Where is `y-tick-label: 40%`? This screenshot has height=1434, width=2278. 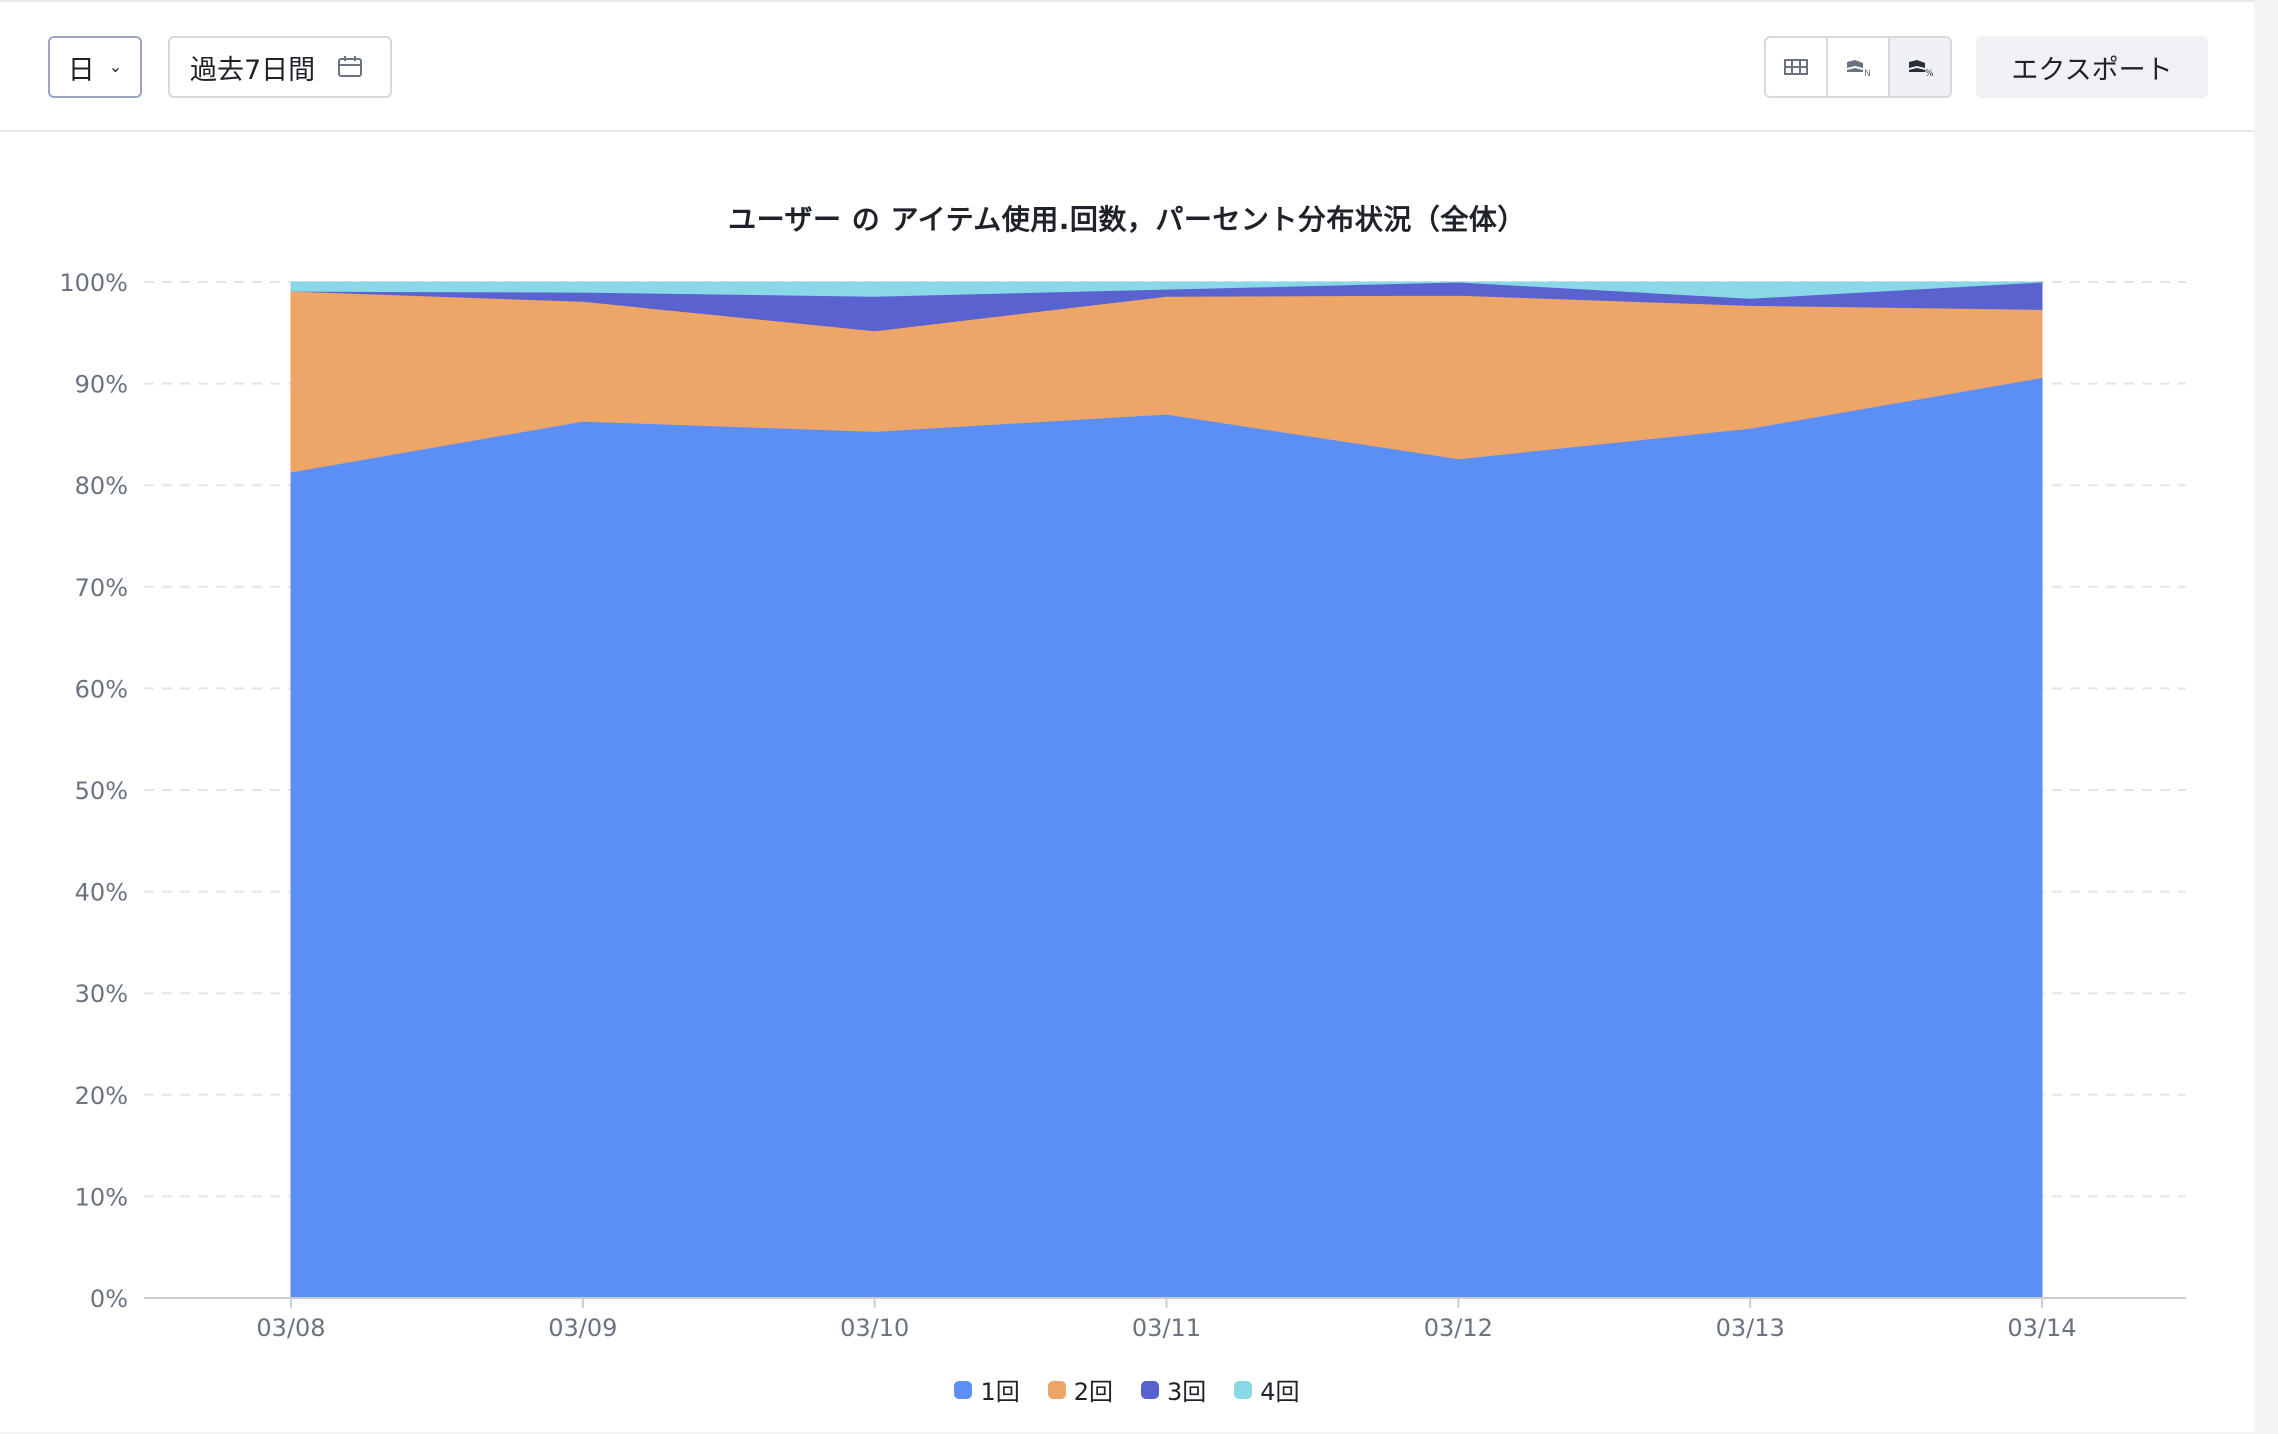 y-tick-label: 40% is located at coordinates (101, 893).